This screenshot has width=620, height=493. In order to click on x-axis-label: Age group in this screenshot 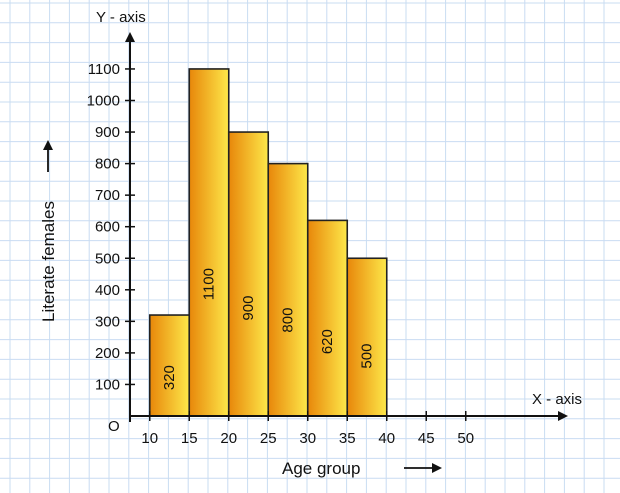, I will do `click(362, 468)`.